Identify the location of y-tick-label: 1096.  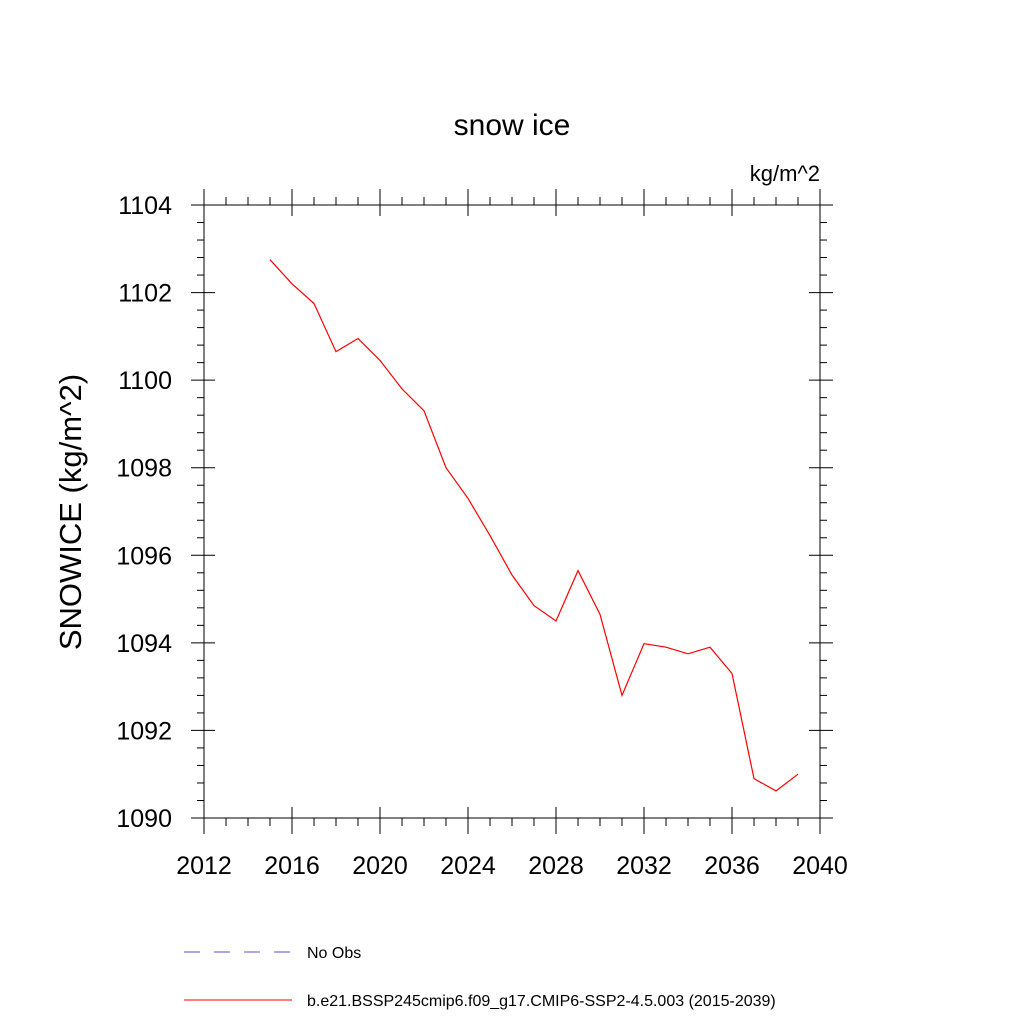
(144, 556).